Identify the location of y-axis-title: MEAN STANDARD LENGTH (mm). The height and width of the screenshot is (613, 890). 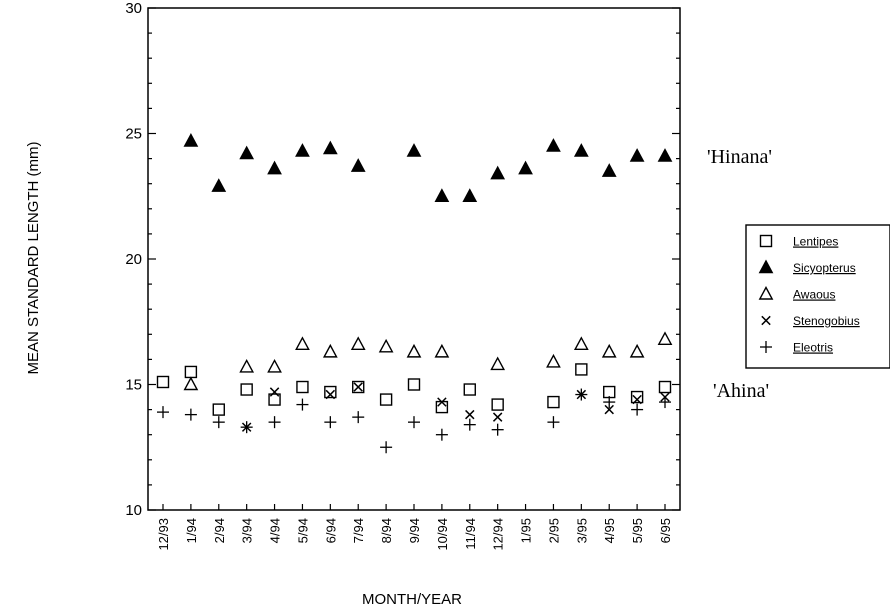
(33, 257).